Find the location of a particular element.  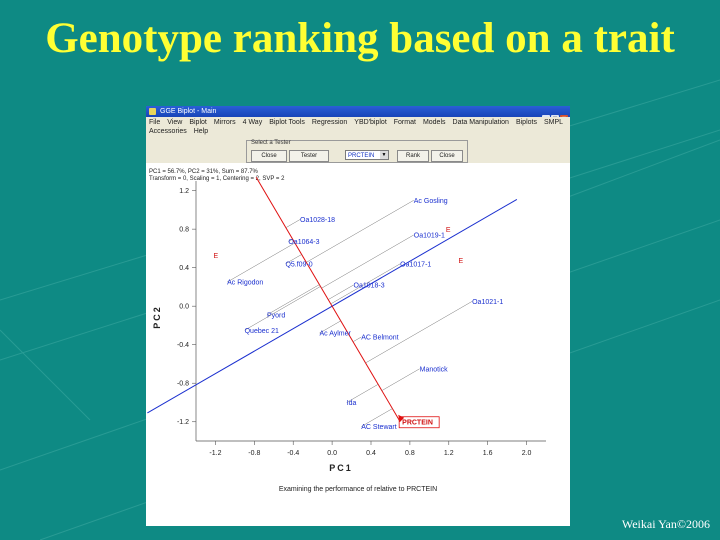

menu-data-manipulation: Data Manipulation is located at coordinates (480, 122).